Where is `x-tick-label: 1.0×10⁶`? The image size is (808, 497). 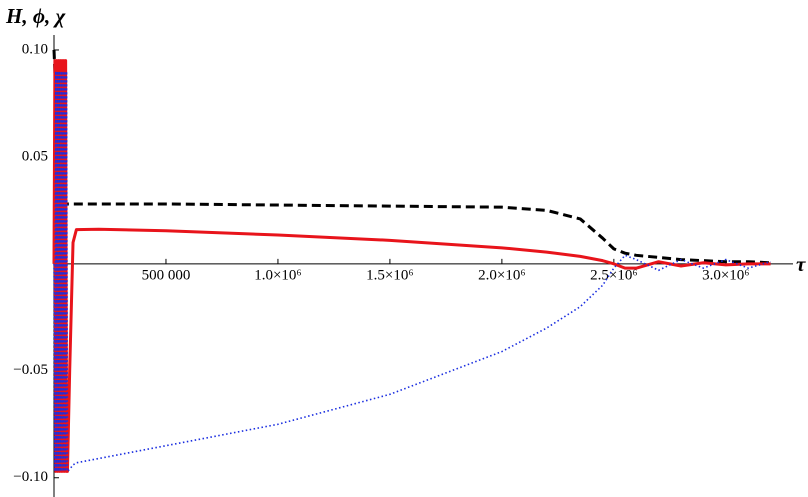 x-tick-label: 1.0×10⁶ is located at coordinates (277, 275).